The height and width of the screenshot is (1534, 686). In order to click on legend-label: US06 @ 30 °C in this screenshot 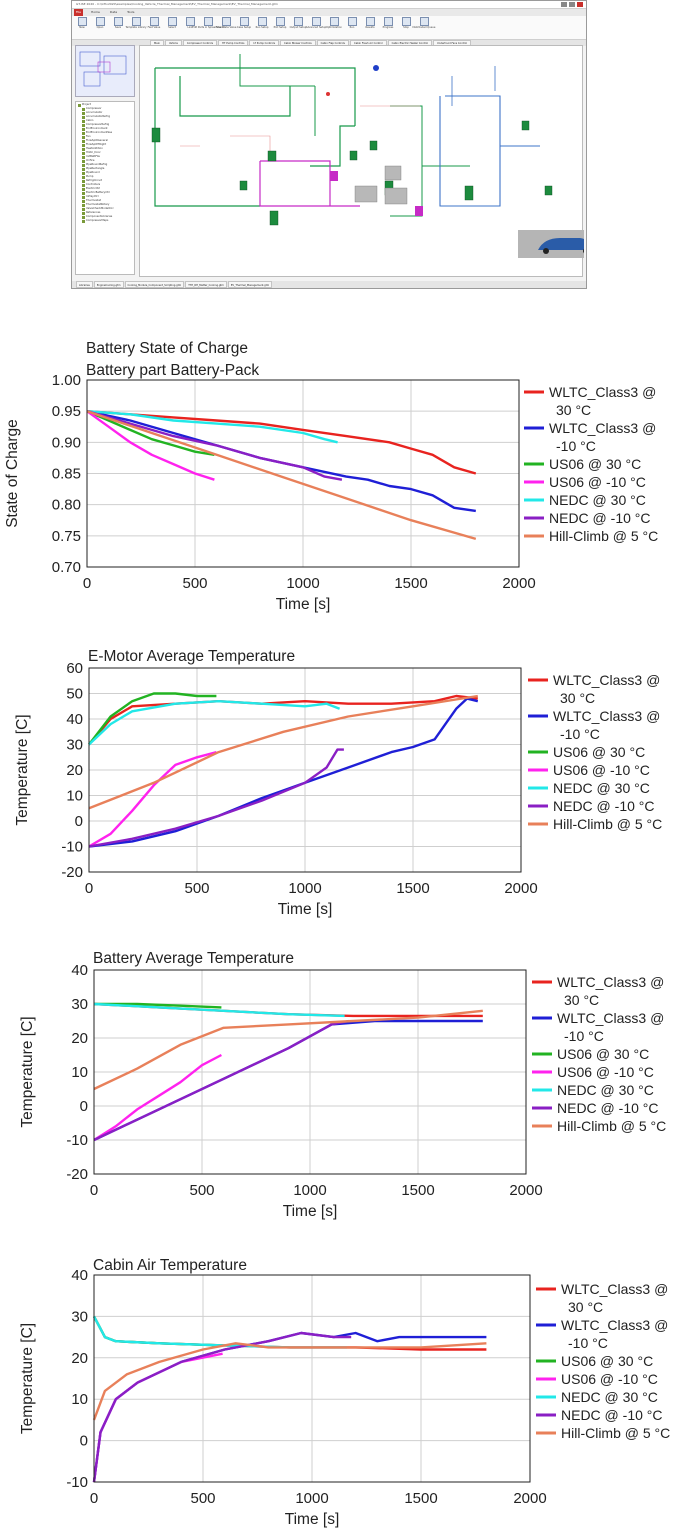, I will do `click(599, 752)`.